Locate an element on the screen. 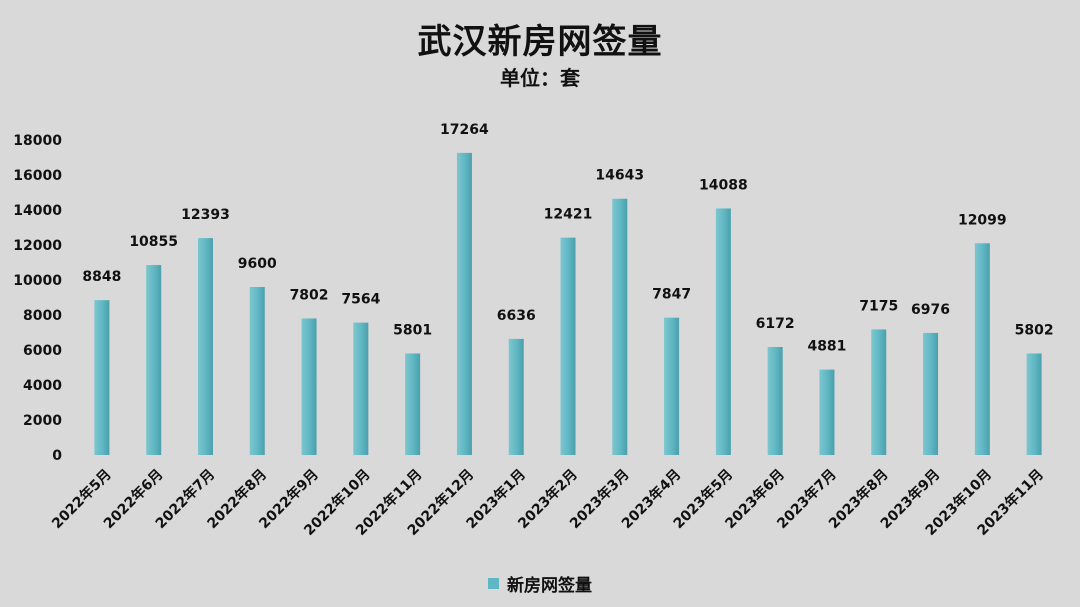 The height and width of the screenshot is (607, 1080). data-label: 6172 is located at coordinates (775, 324).